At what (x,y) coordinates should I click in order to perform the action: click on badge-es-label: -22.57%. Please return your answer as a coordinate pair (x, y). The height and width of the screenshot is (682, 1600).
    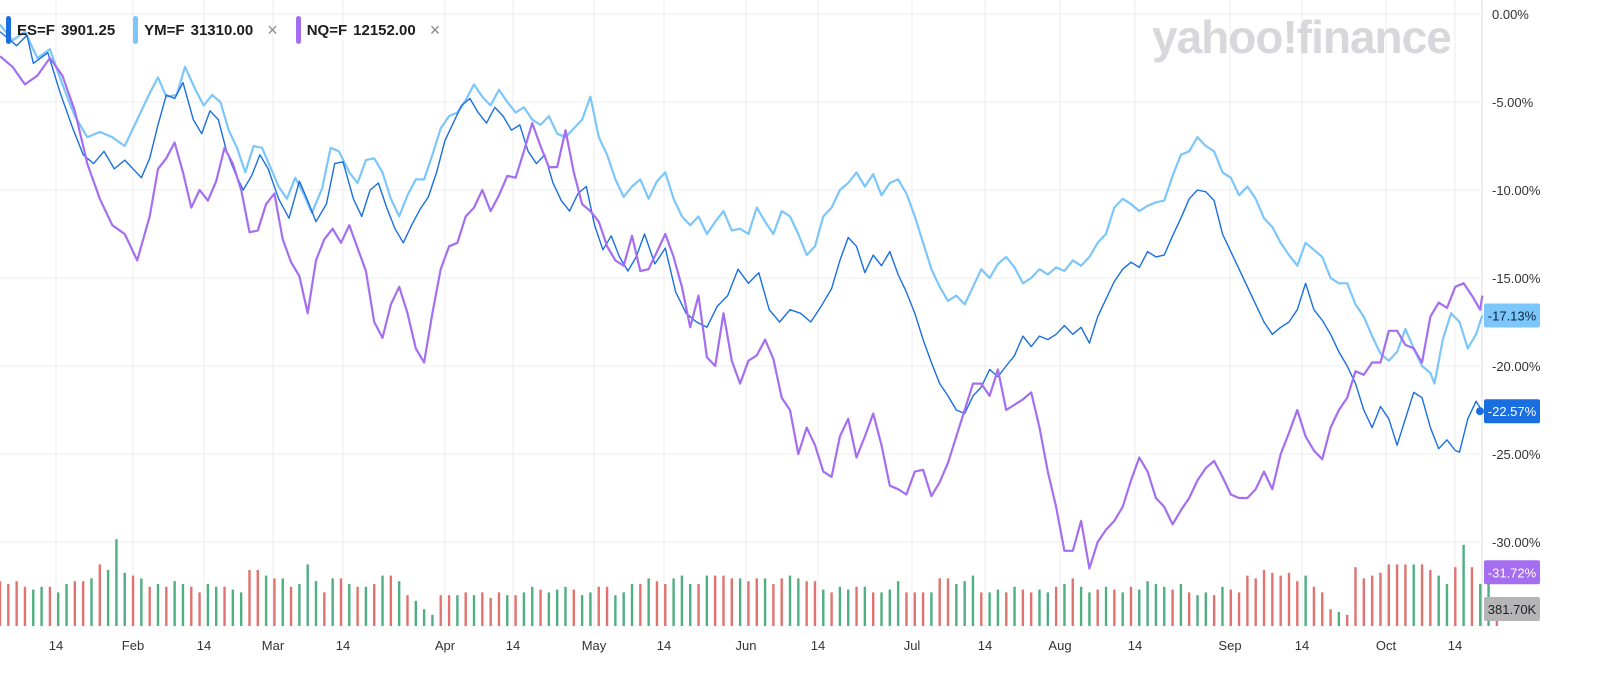
    Looking at the image, I should click on (1512, 411).